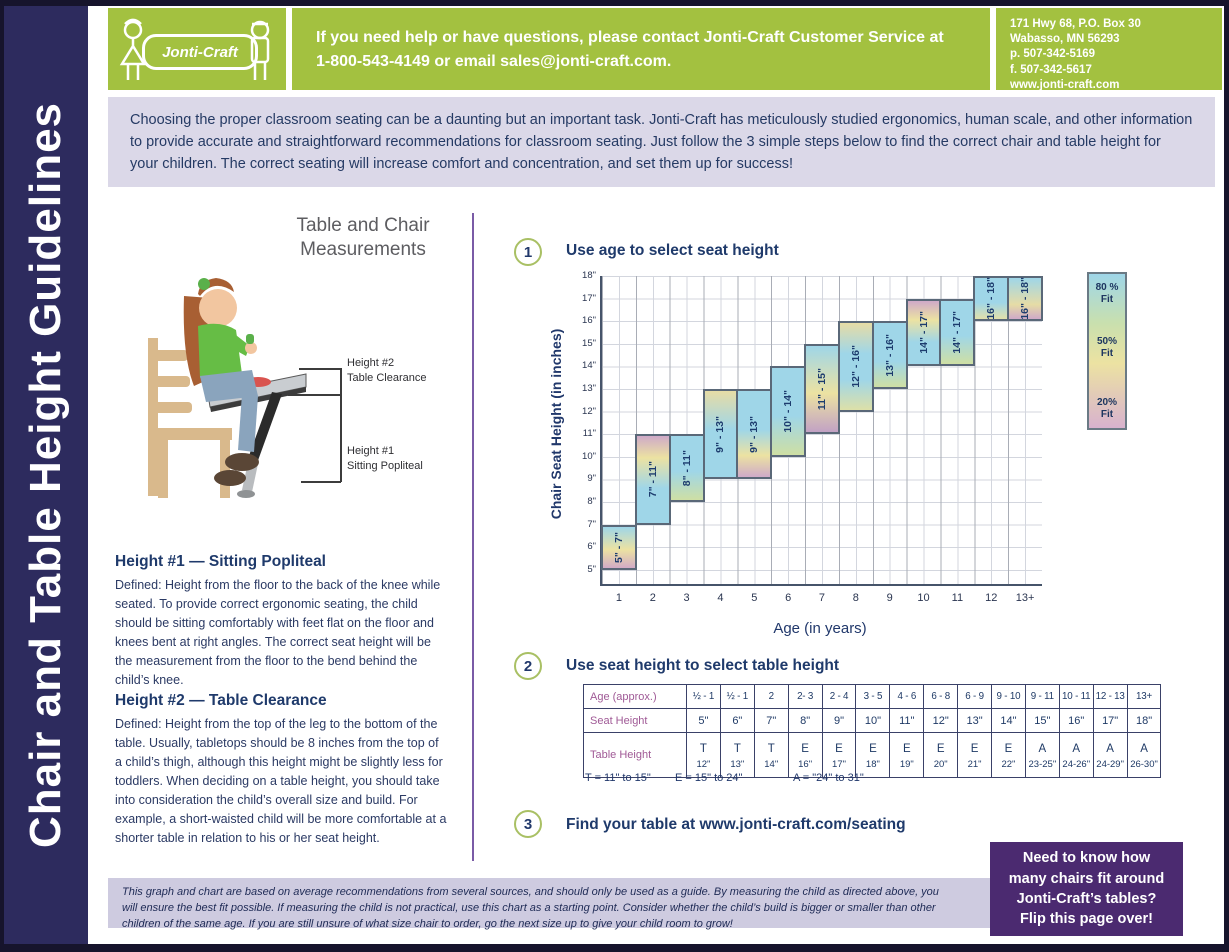  What do you see at coordinates (614, 3) in the screenshot?
I see `page-border-top` at bounding box center [614, 3].